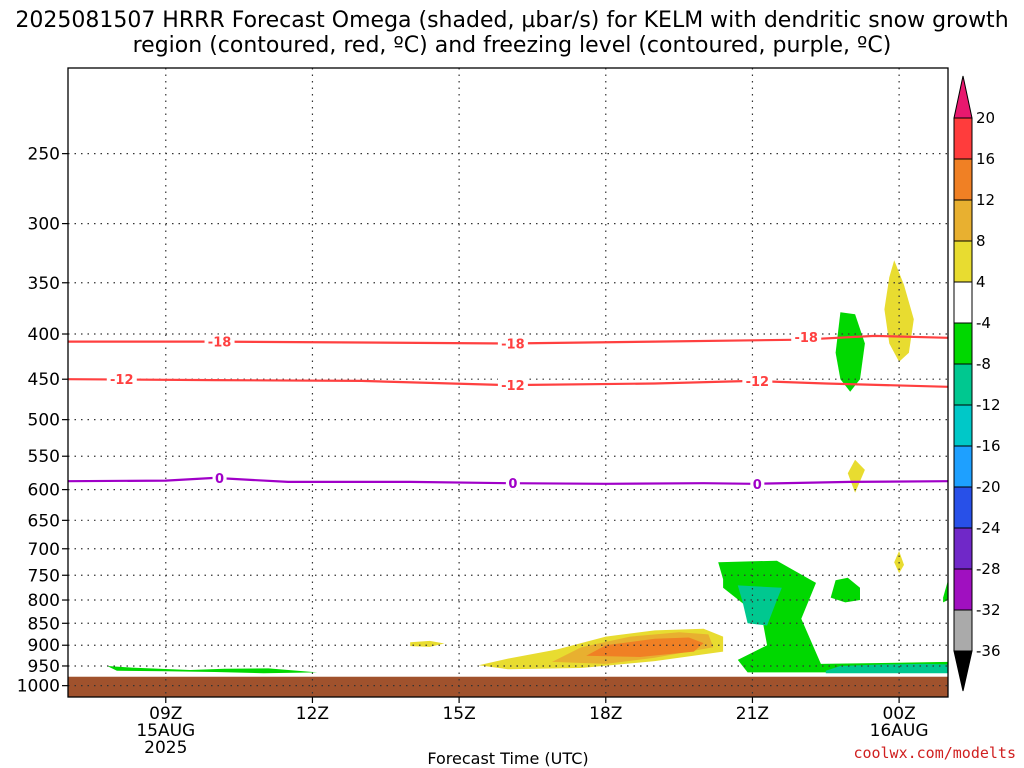 The width and height of the screenshot is (1024, 768). Describe the element at coordinates (983, 364) in the screenshot. I see `colorbar-label-6: -8` at that location.